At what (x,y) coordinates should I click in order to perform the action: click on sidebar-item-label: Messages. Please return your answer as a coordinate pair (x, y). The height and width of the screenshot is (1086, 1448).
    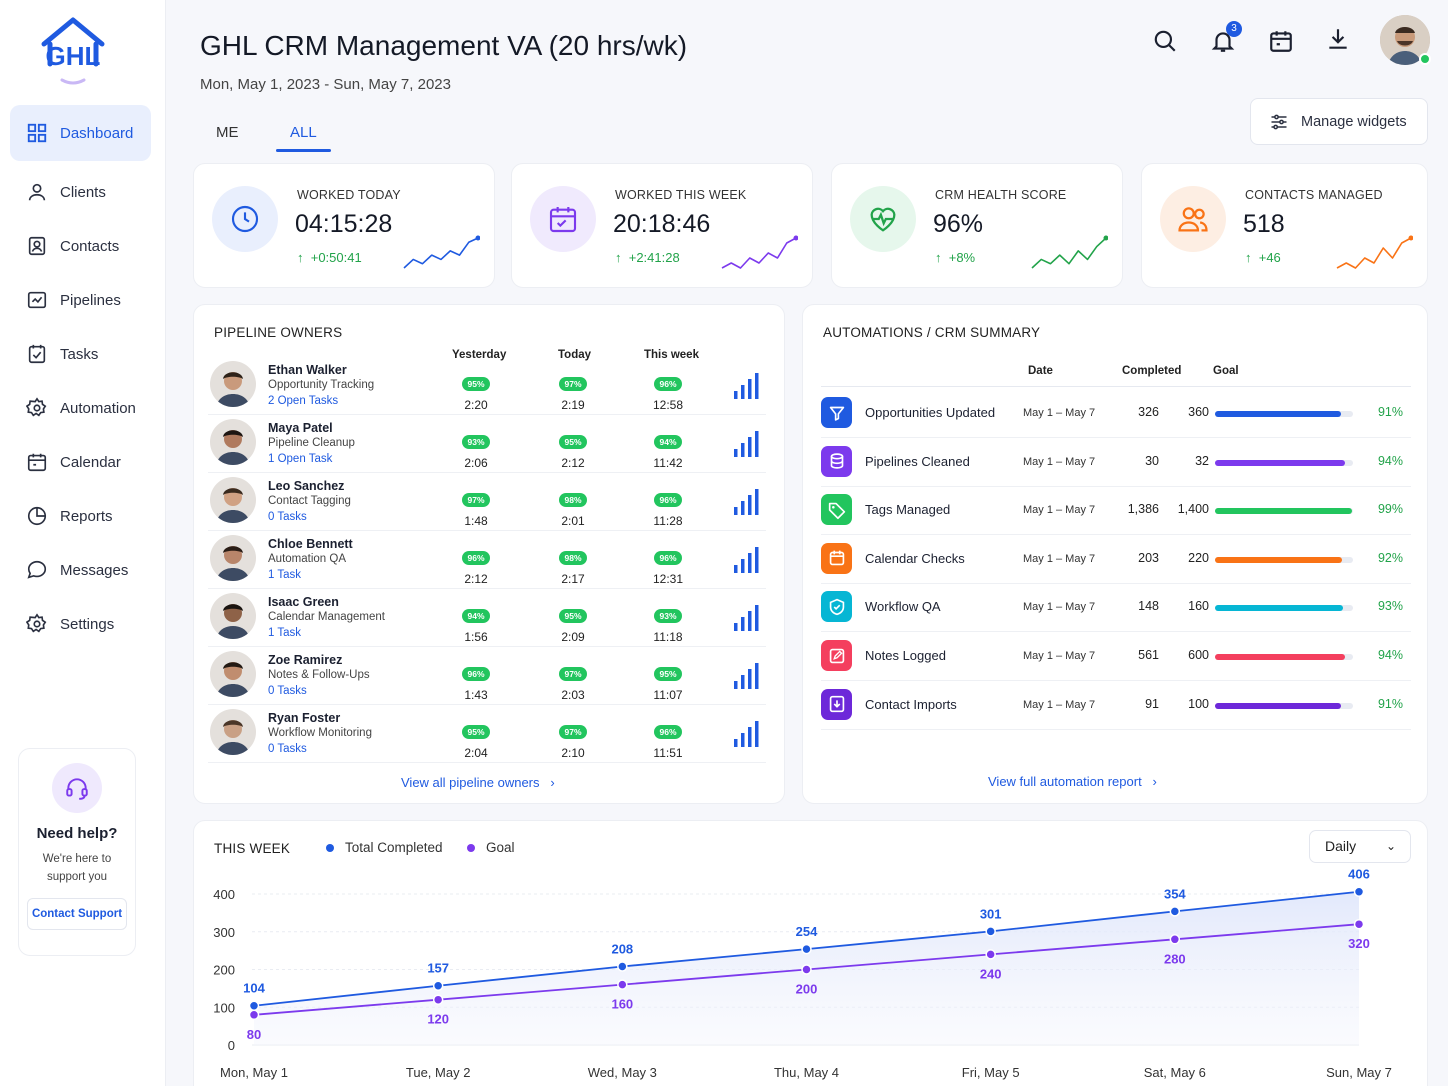
    Looking at the image, I should click on (94, 570).